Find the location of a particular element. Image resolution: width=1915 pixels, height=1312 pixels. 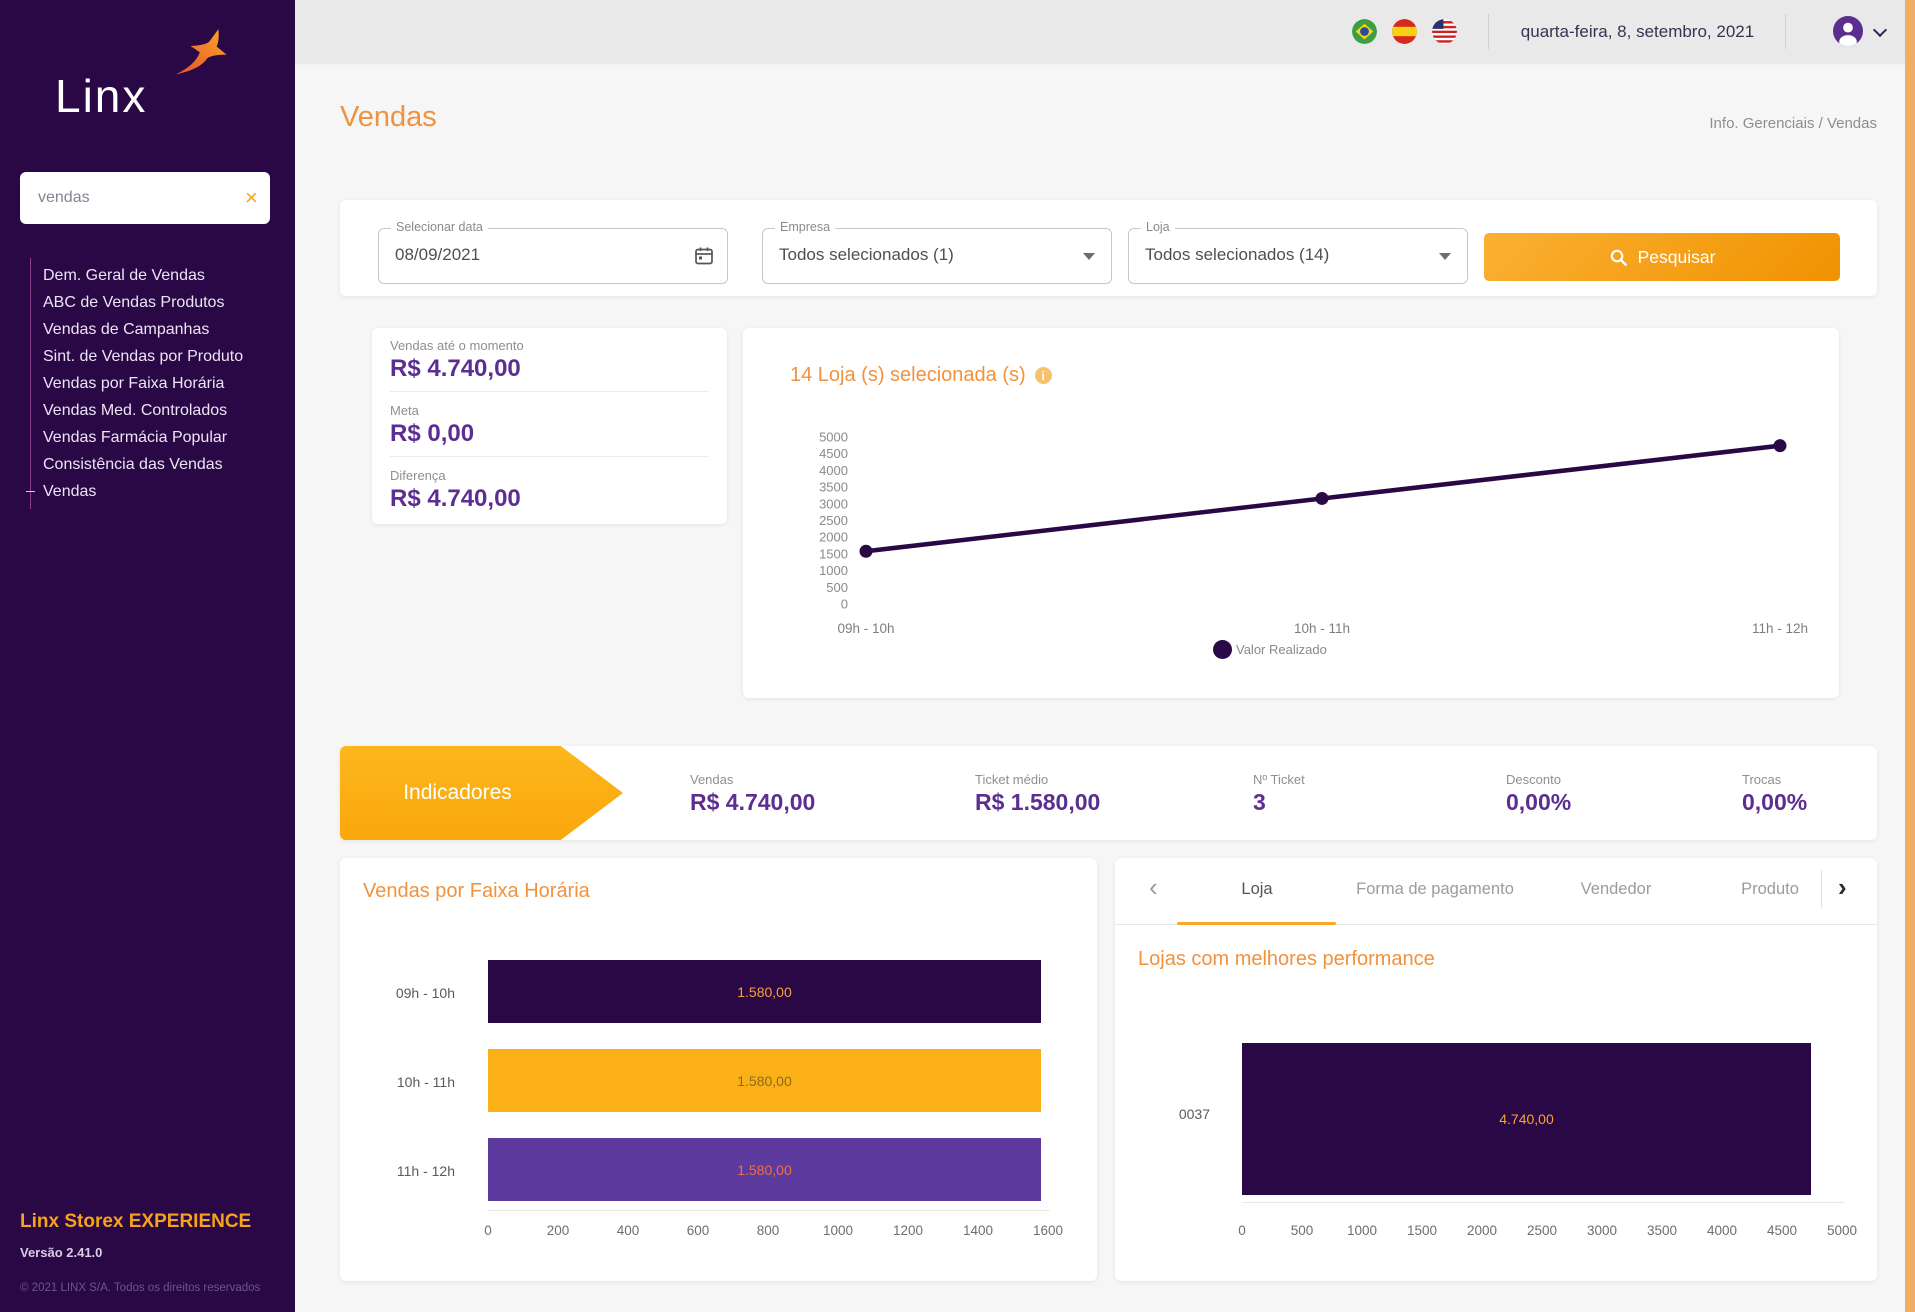

kpi-label: Meta is located at coordinates (404, 410).